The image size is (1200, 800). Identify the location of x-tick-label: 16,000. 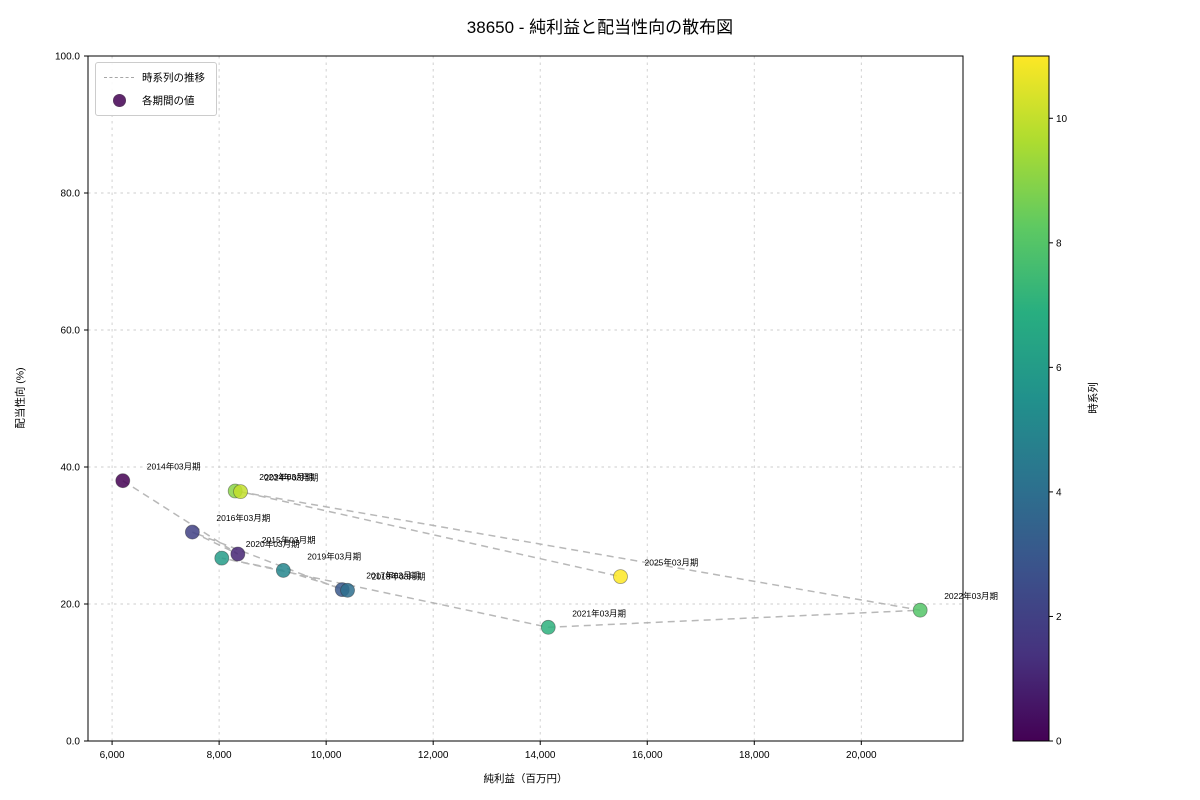
(647, 755).